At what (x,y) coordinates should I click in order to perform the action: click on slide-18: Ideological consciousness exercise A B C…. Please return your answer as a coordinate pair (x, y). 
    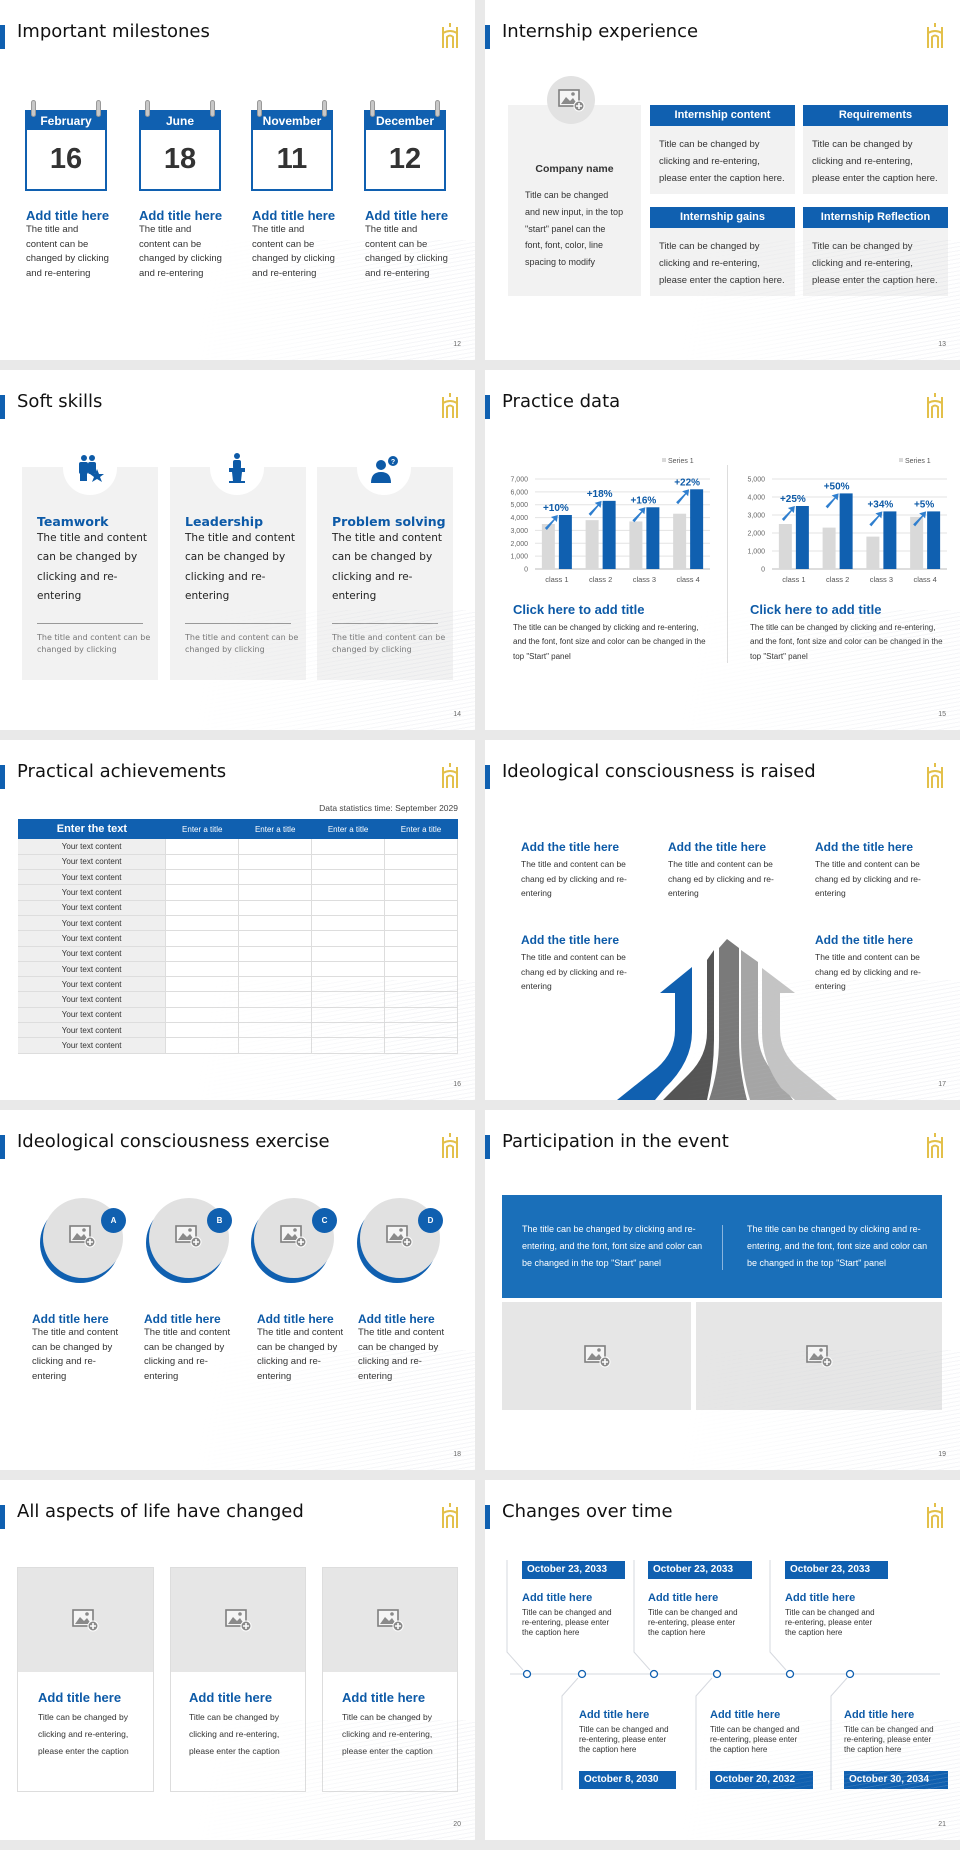
    Looking at the image, I should click on (237, 1290).